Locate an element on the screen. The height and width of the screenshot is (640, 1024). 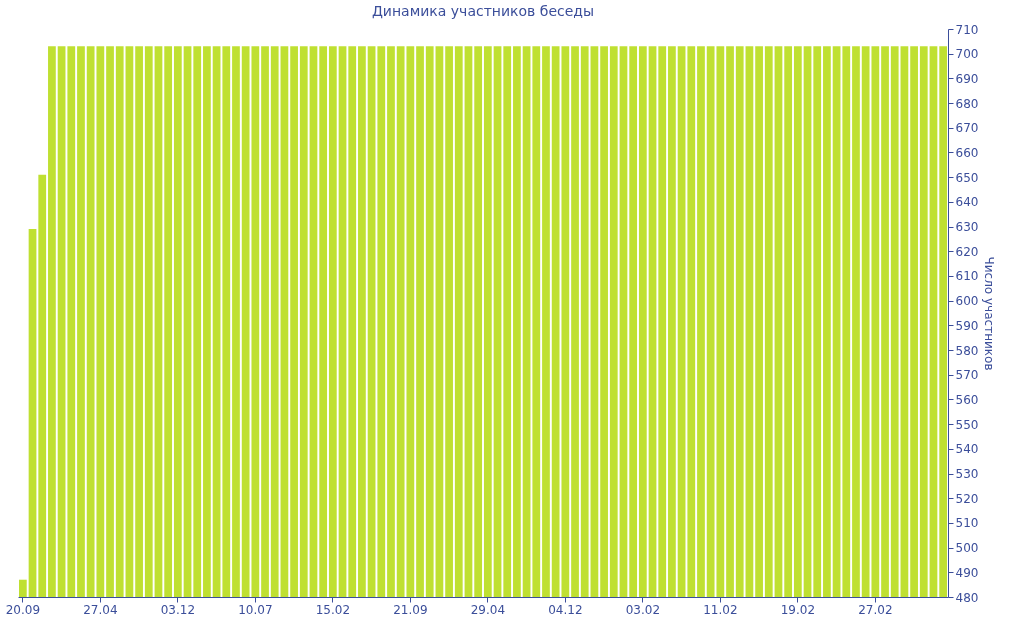
x-tick-label: 04.12 is located at coordinates (565, 609).